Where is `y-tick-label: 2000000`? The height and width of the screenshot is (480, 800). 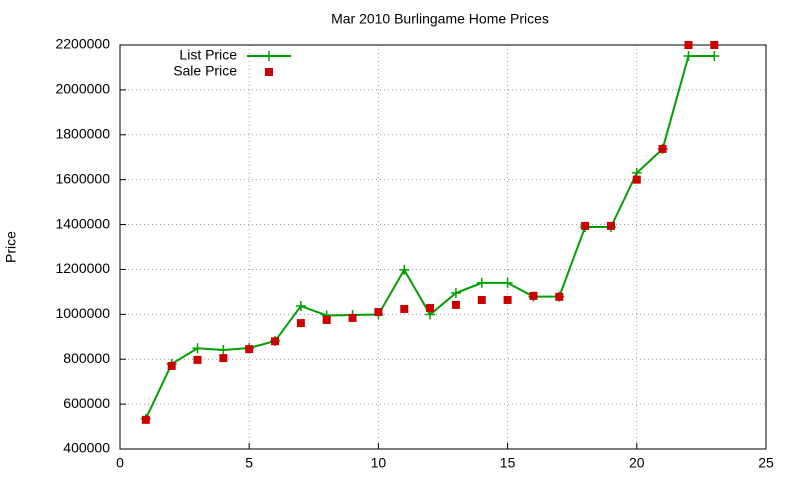 y-tick-label: 2000000 is located at coordinates (82, 89).